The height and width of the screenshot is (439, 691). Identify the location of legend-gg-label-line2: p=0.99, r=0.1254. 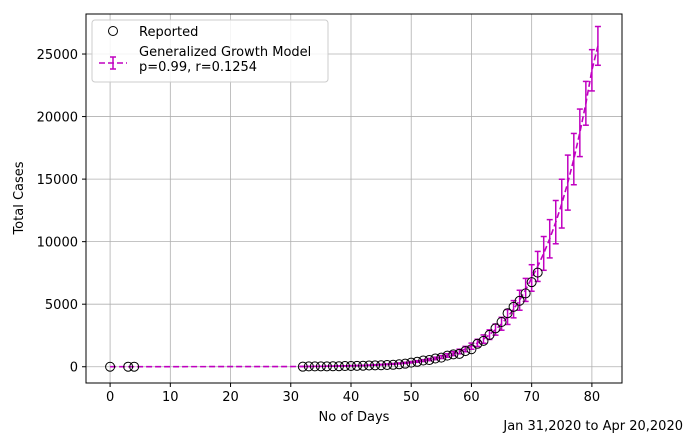
(198, 67).